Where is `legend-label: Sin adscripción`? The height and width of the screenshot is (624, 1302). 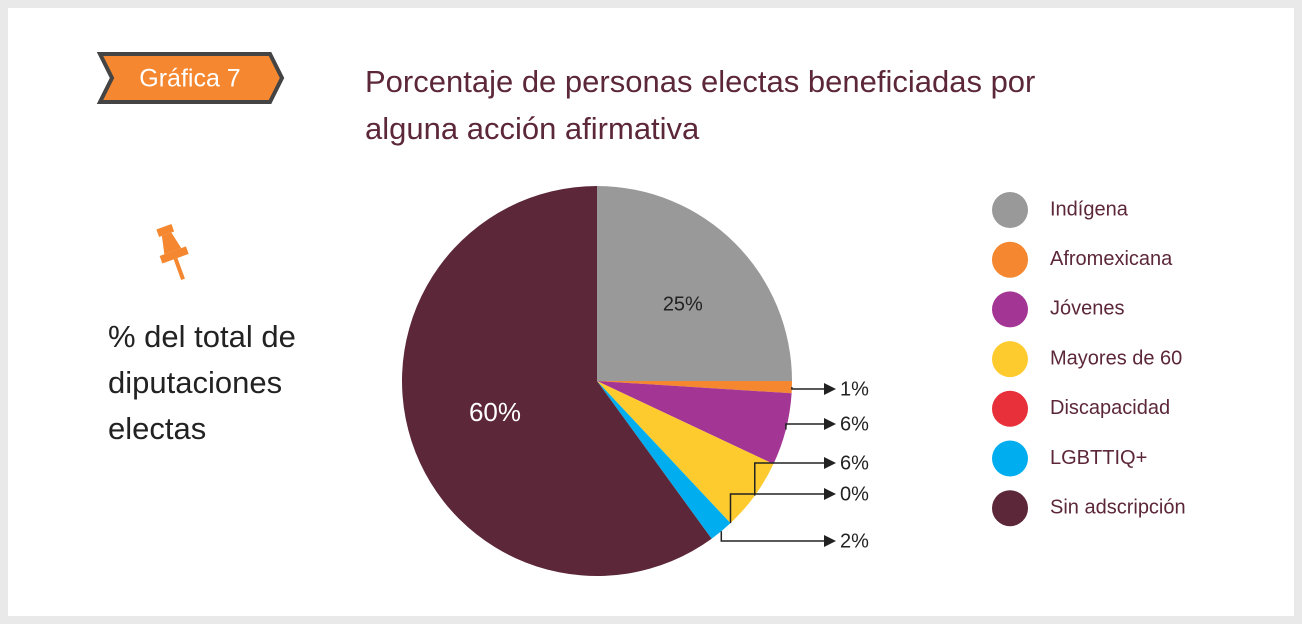
legend-label: Sin adscripción is located at coordinates (1118, 507).